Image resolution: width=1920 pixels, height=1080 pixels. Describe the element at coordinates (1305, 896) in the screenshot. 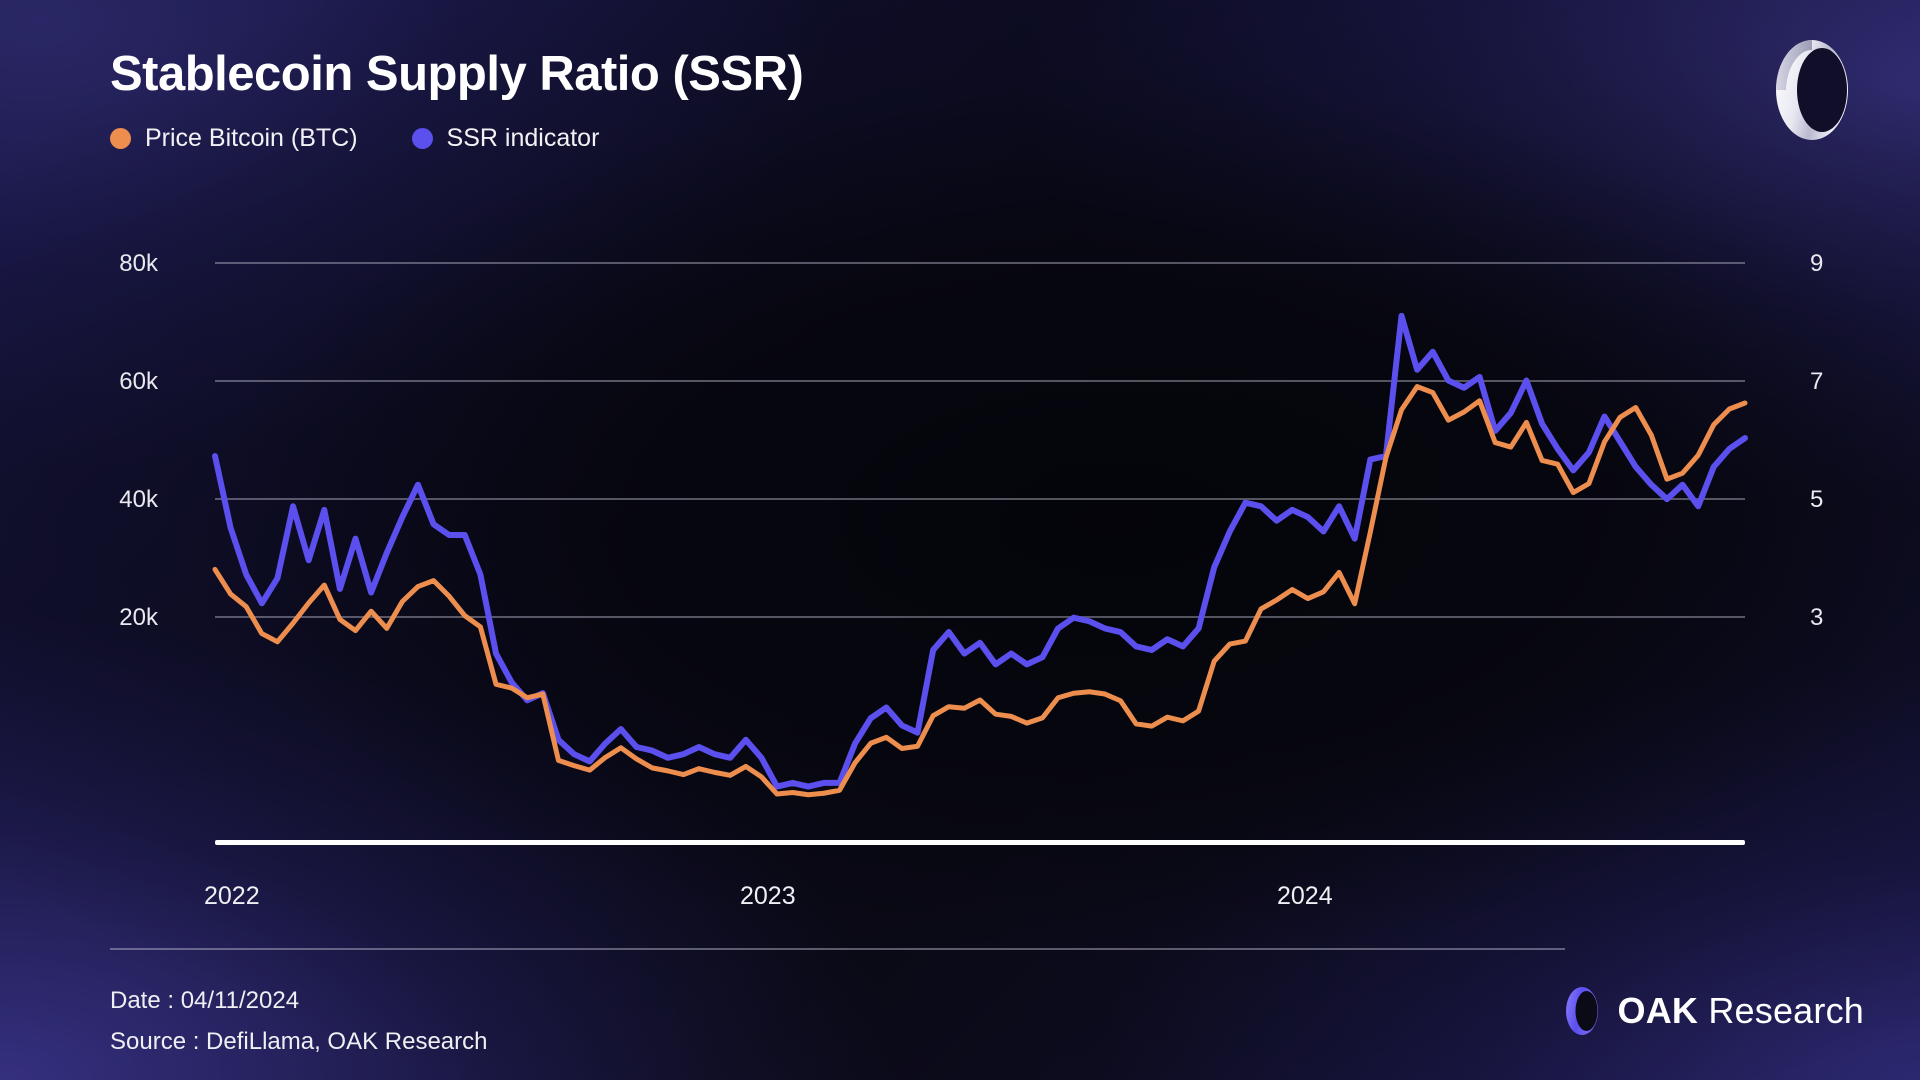

I see `x-axis-tick: 2024` at that location.